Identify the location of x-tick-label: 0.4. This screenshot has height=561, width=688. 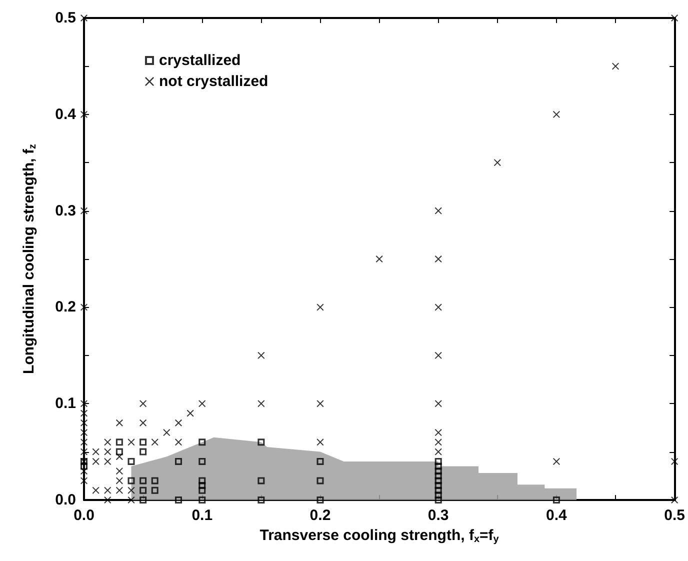
(557, 515).